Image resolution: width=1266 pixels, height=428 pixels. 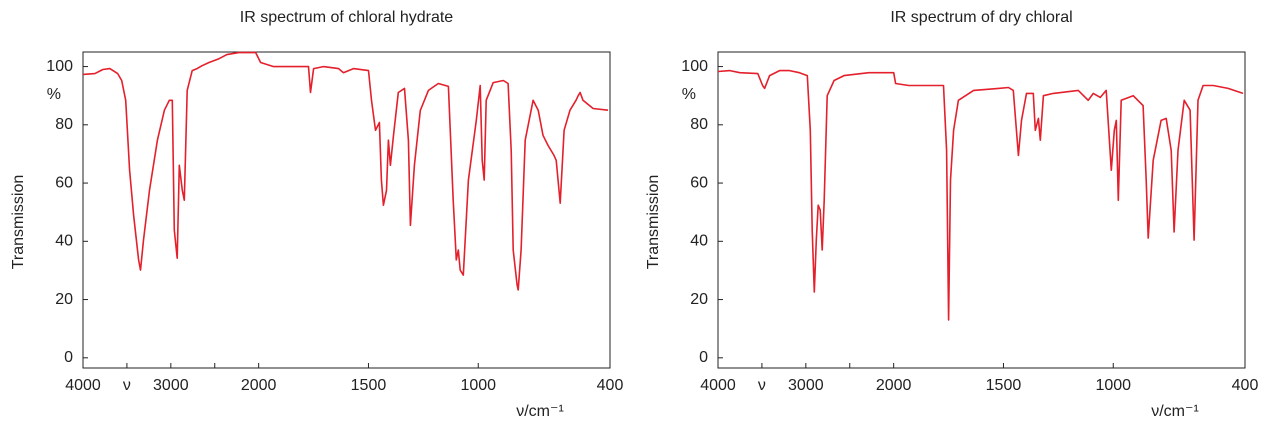 I want to click on chart-title: IR spectrum of dry chloral, so click(x=981, y=17).